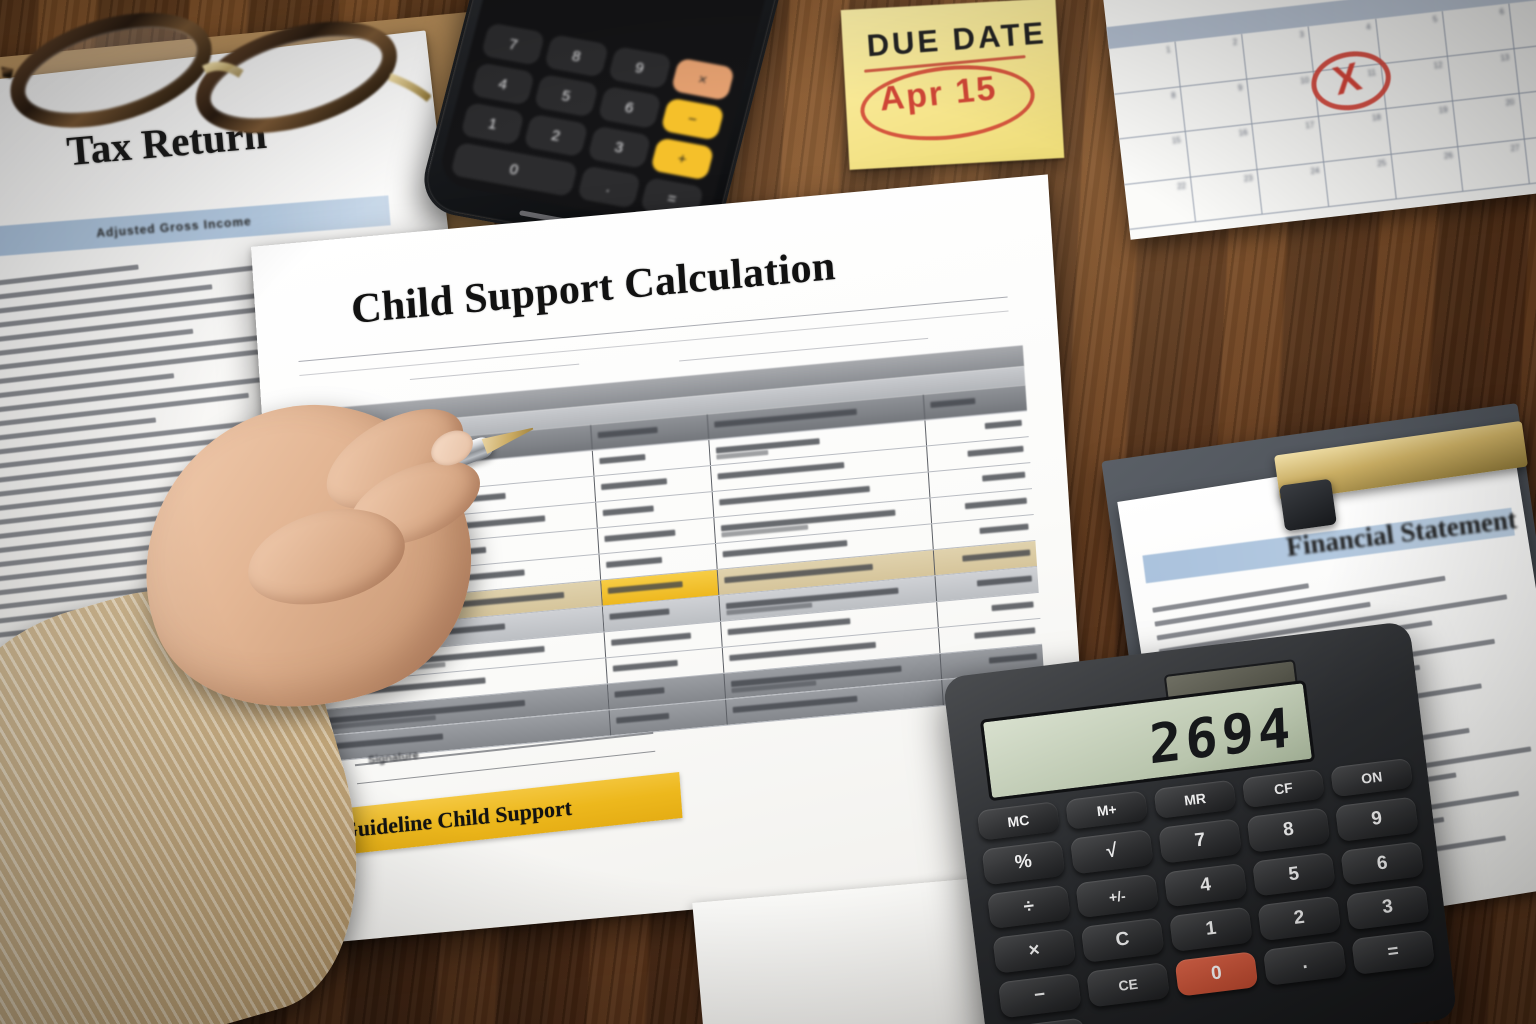 The height and width of the screenshot is (1024, 1536). Describe the element at coordinates (1205, 885) in the screenshot. I see `calculator-key: 4` at that location.